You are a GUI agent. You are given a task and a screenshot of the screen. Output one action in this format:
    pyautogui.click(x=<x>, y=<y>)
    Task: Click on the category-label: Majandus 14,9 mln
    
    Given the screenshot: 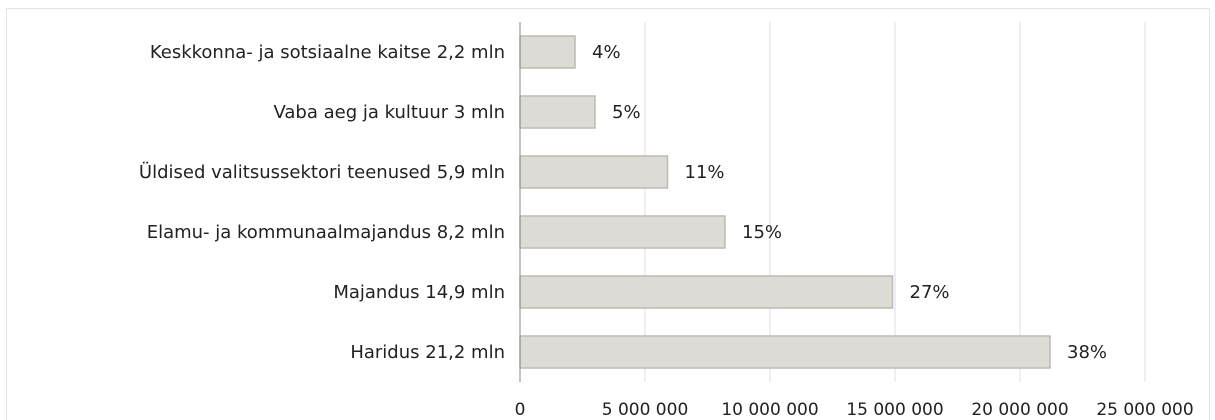 What is the action you would take?
    pyautogui.click(x=419, y=292)
    